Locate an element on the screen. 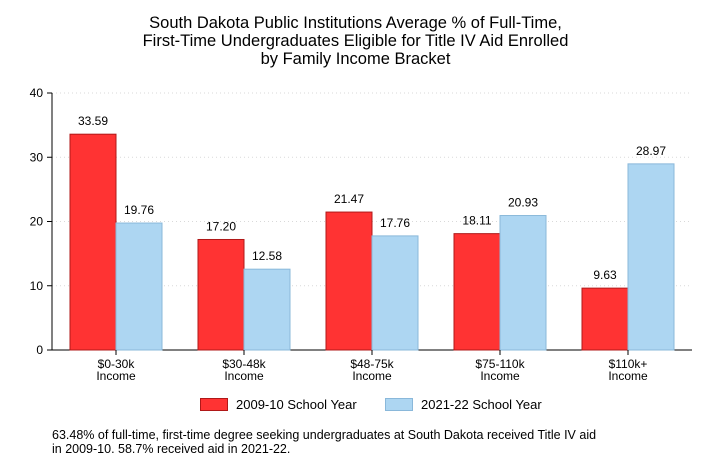 This screenshot has width=711, height=474. x-tick-label-0-line-0: $0-30k is located at coordinates (117, 364).